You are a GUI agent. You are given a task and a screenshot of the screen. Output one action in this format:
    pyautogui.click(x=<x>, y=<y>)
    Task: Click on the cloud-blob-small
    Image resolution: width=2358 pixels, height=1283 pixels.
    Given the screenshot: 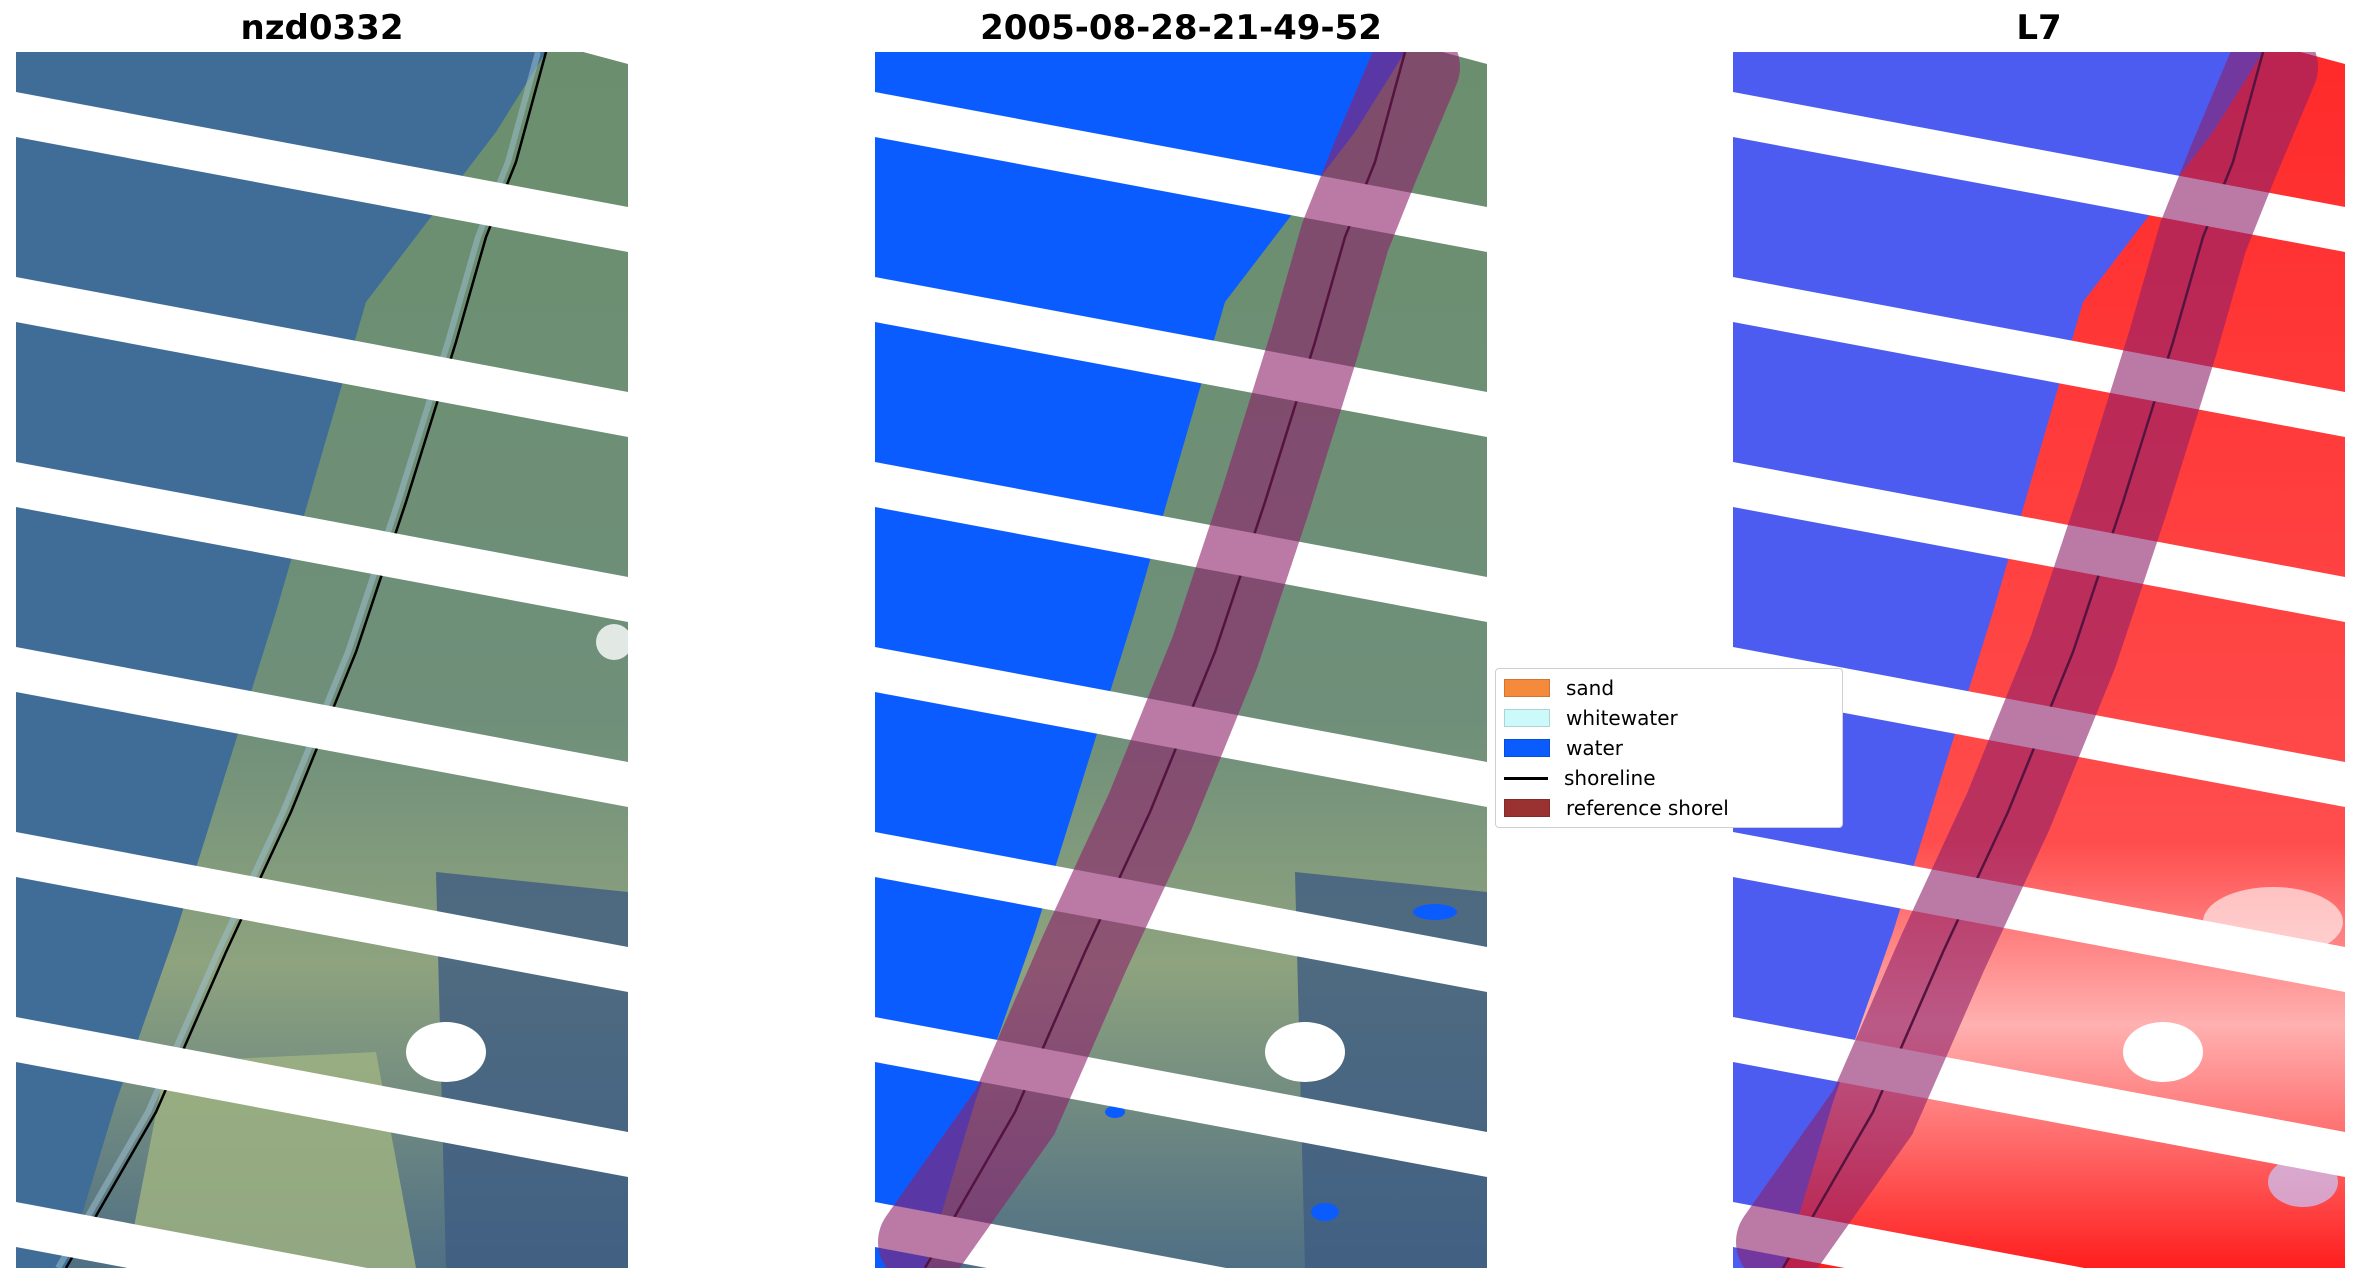 What is the action you would take?
    pyautogui.click(x=612, y=642)
    